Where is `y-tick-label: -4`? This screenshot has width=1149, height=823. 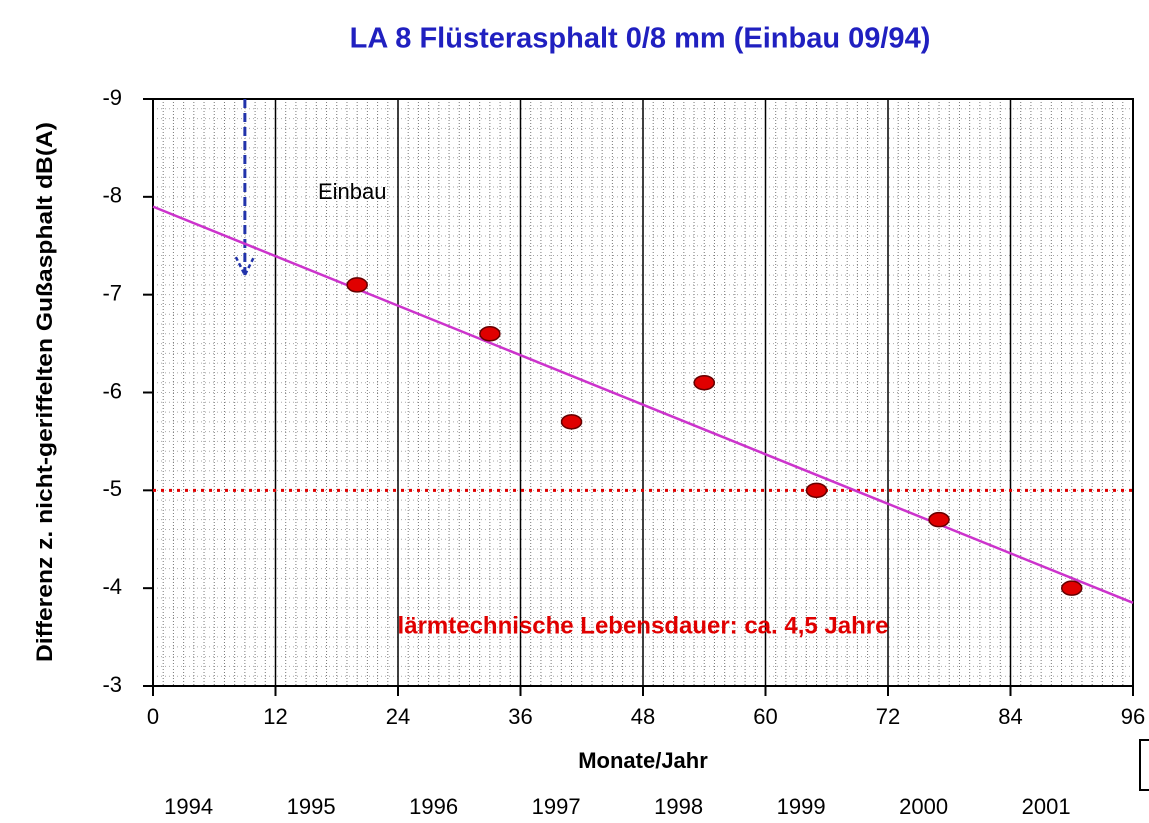 y-tick-label: -4 is located at coordinates (112, 586).